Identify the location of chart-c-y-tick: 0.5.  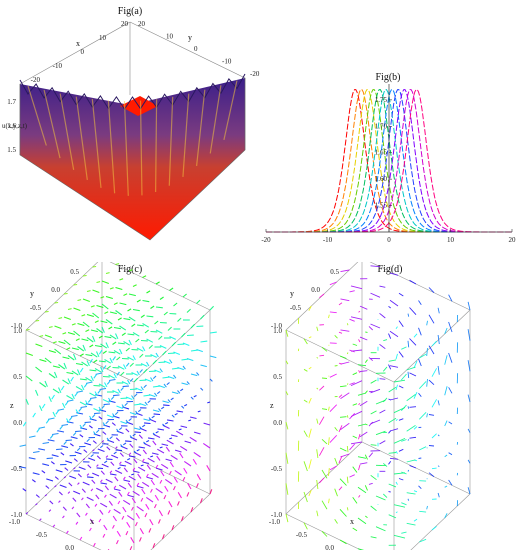
(74, 272).